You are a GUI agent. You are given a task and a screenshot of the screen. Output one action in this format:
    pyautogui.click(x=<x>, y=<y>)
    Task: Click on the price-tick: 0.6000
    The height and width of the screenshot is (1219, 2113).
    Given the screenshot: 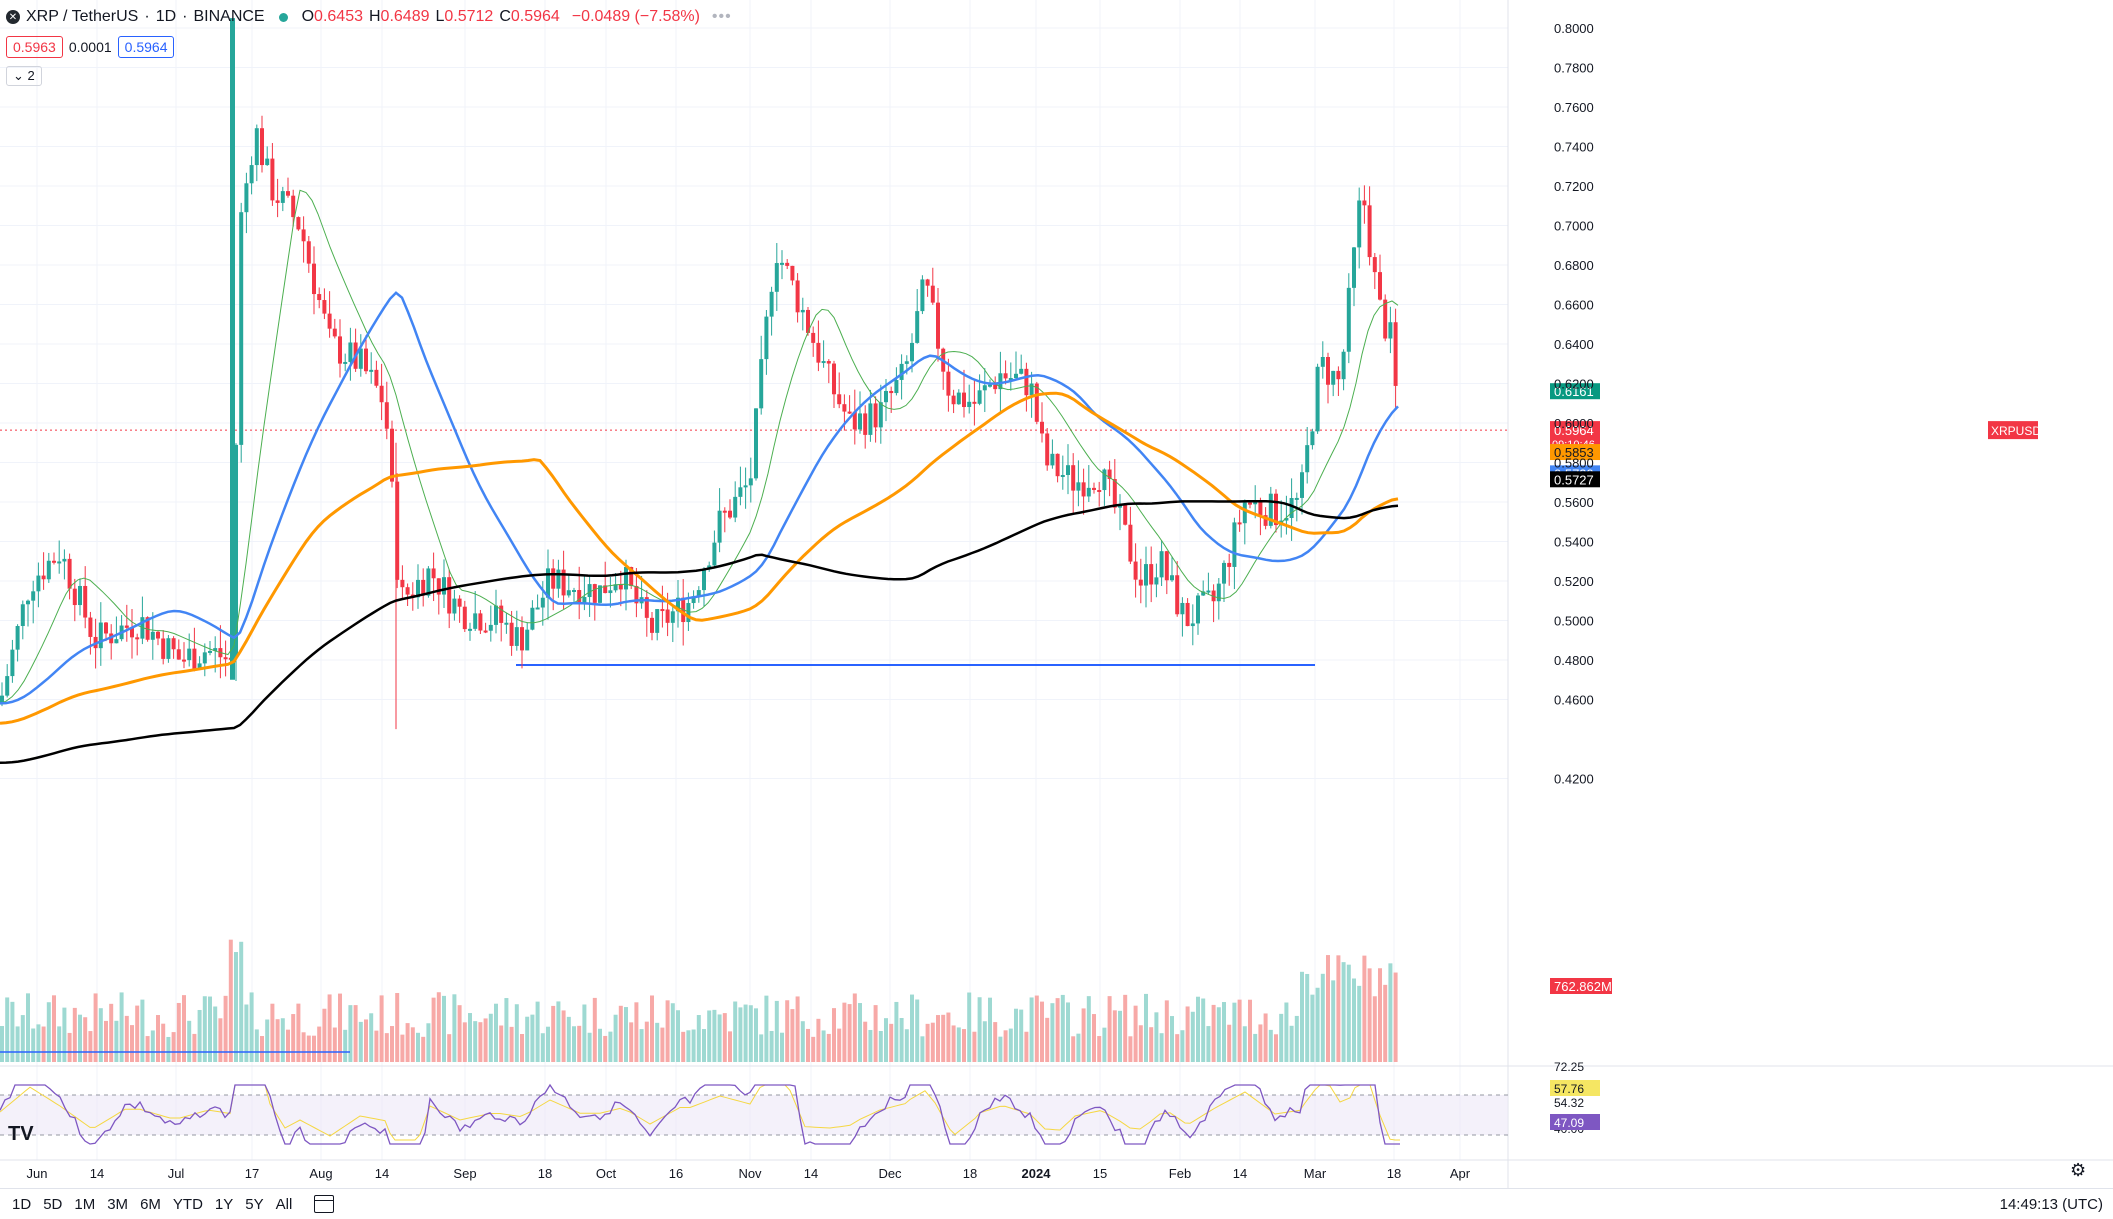 What is the action you would take?
    pyautogui.click(x=1574, y=423)
    